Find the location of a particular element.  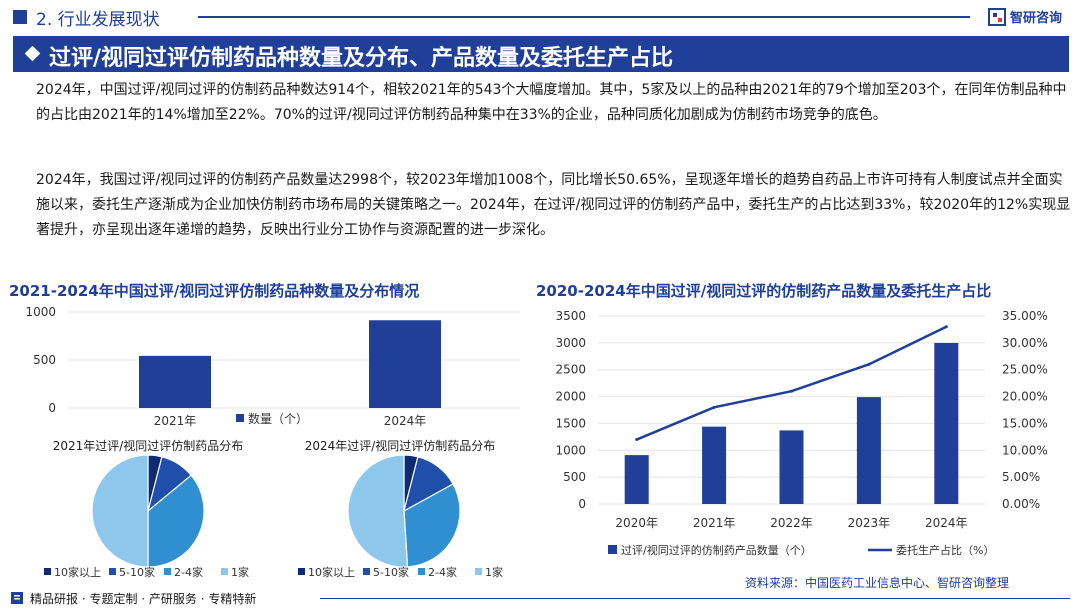

y-left-tick-label: 500 is located at coordinates (574, 477).